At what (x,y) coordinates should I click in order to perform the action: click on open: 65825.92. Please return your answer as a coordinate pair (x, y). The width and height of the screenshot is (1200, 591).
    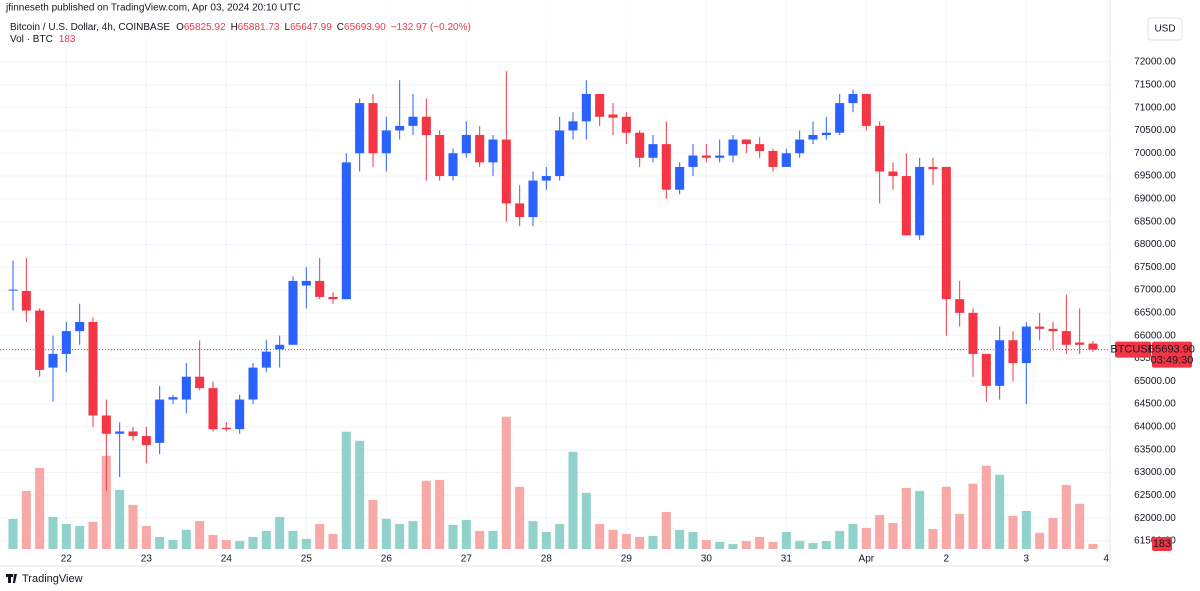
    Looking at the image, I should click on (205, 27).